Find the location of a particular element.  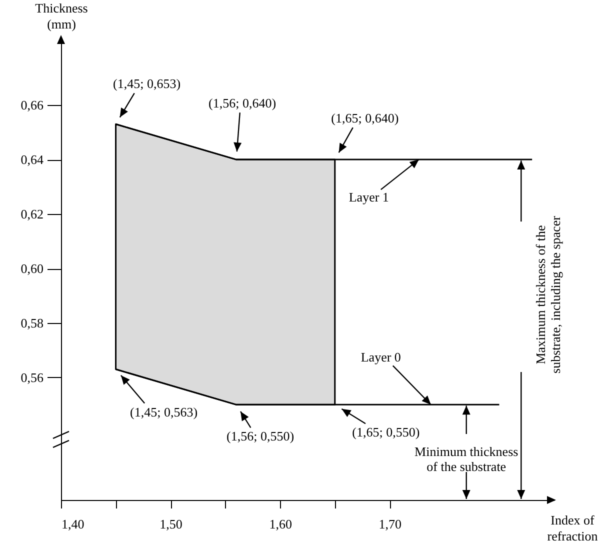

x-axis-title: Index of refraction is located at coordinates (572, 528).